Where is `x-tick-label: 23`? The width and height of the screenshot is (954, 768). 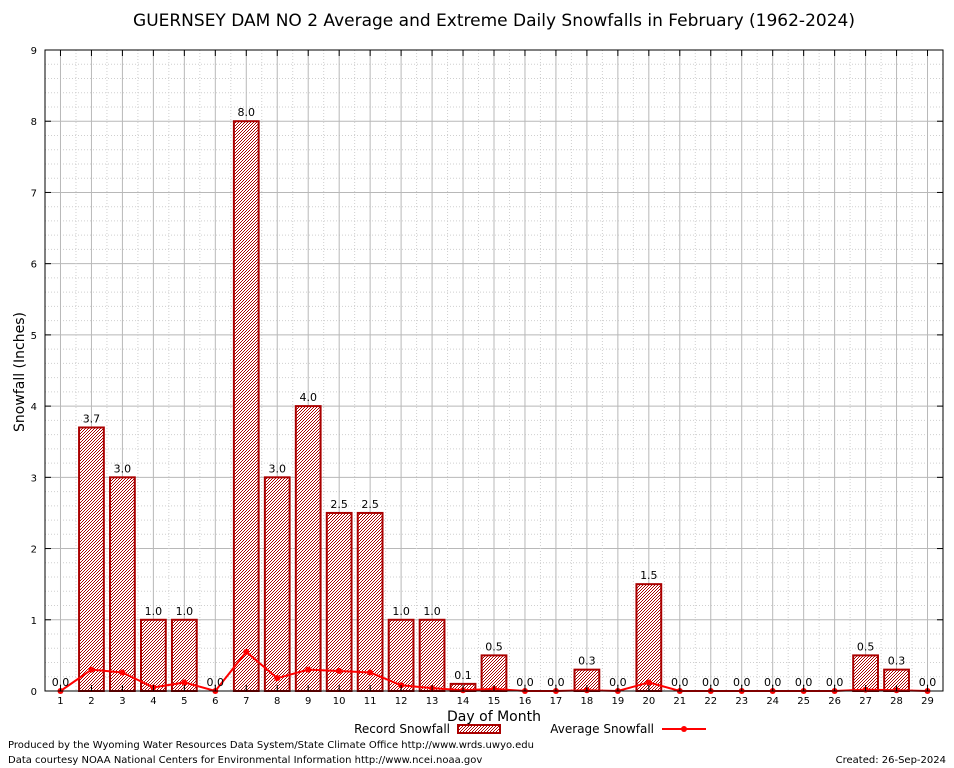
x-tick-label: 23 is located at coordinates (741, 701).